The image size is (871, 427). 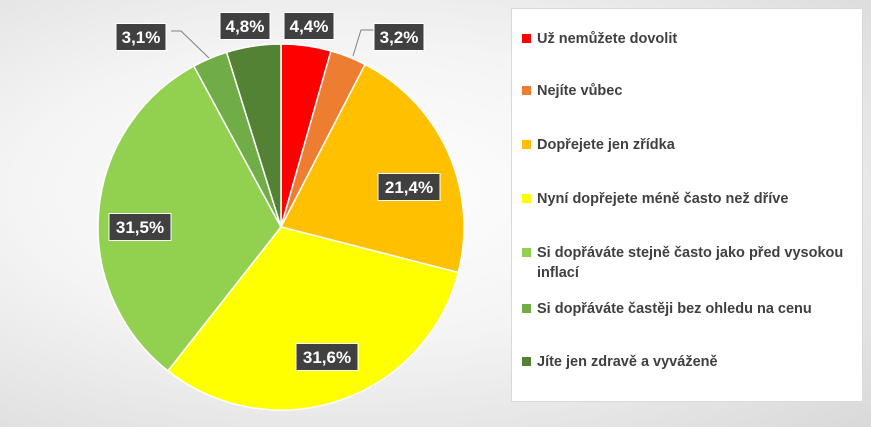 What do you see at coordinates (687, 145) in the screenshot?
I see `legend-item: Dopřejete jen zřídka` at bounding box center [687, 145].